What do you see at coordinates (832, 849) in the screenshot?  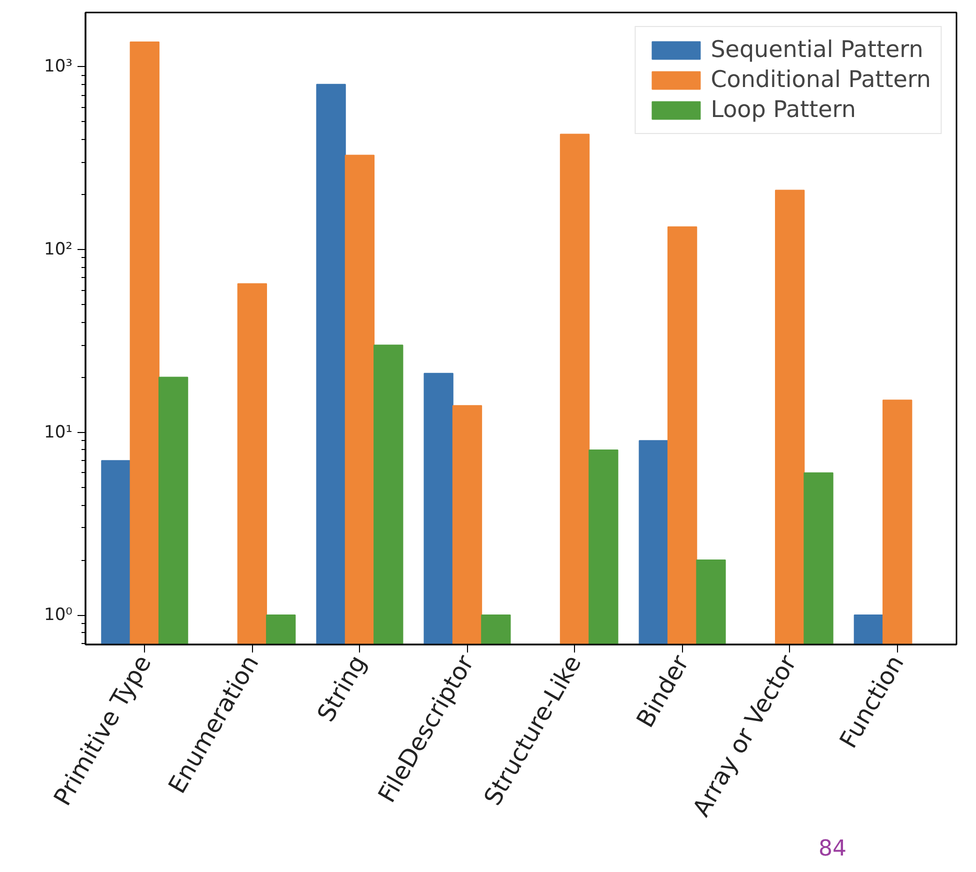 I see `text: 84` at bounding box center [832, 849].